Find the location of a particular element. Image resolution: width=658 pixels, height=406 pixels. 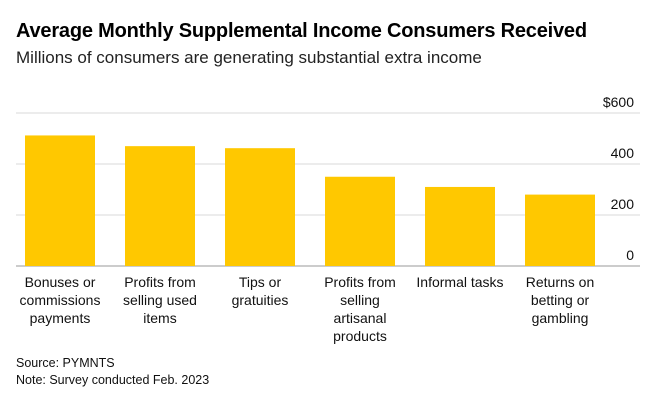

category-label: Returns on betting or gambling is located at coordinates (560, 300).